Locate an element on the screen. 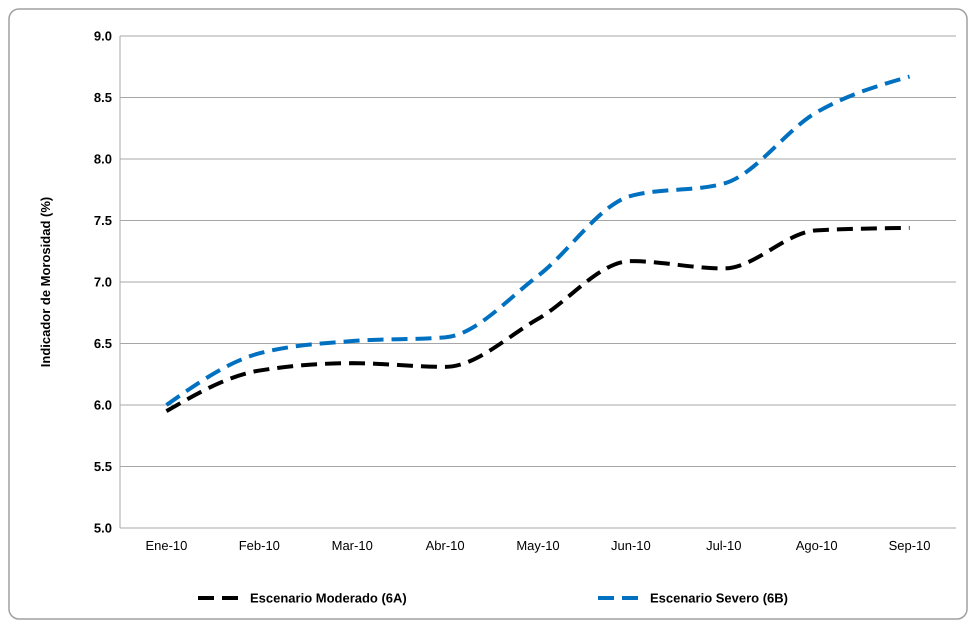 The image size is (977, 628). x-tick-label: Jun-10 is located at coordinates (631, 545).